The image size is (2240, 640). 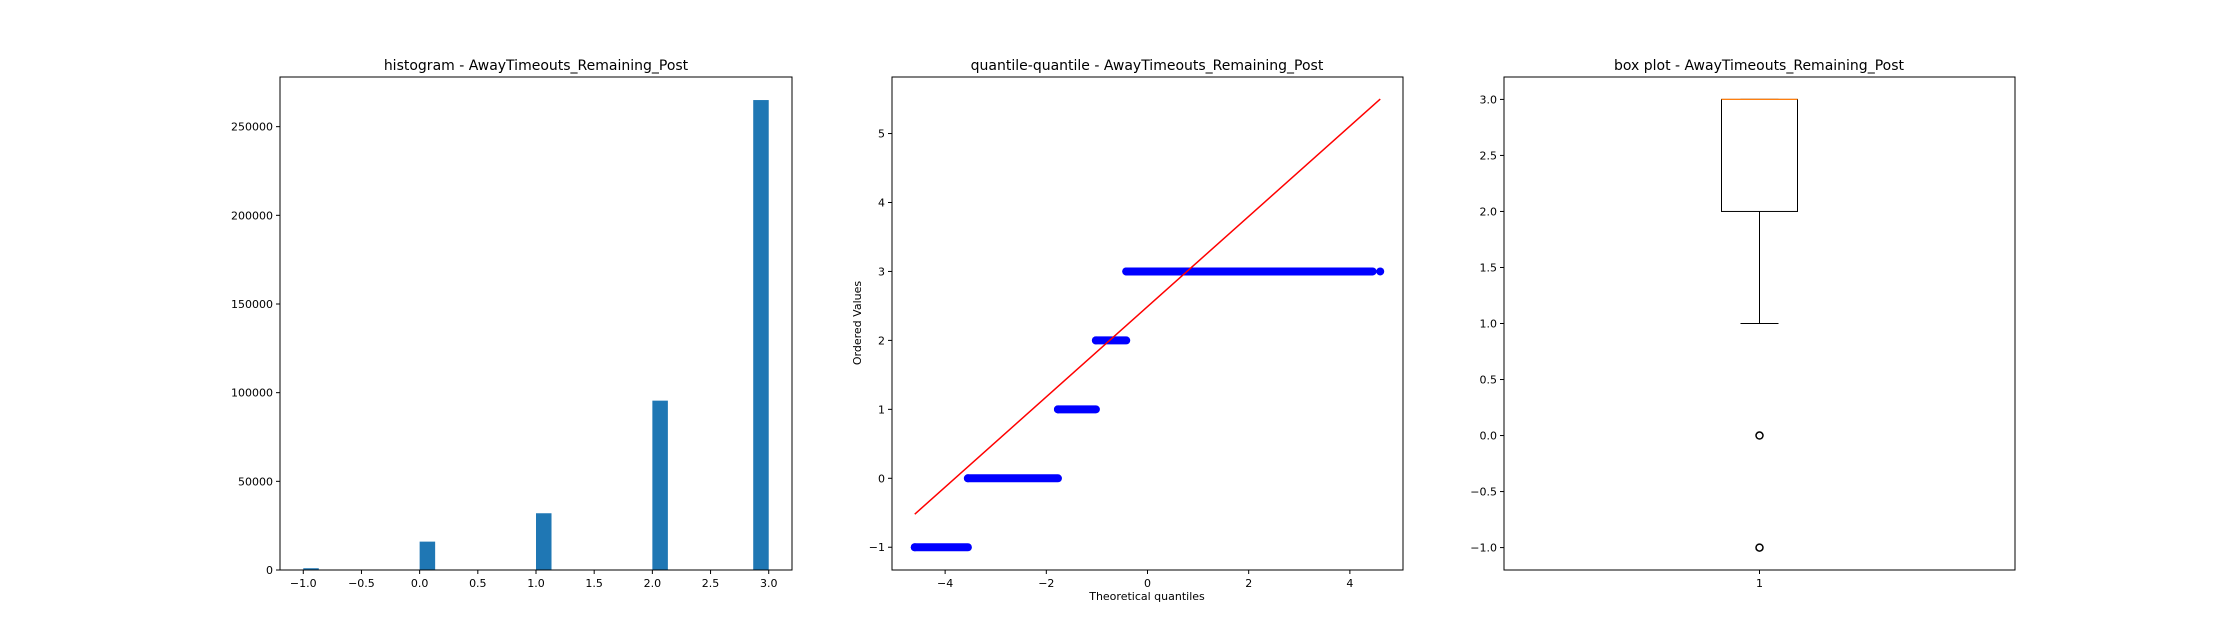 I want to click on histogram-xtick-label: 1.5, so click(x=594, y=583).